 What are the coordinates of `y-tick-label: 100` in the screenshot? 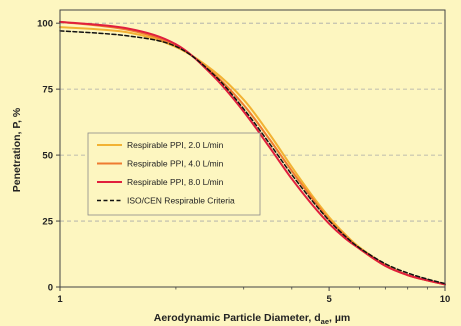 It's located at (45, 24).